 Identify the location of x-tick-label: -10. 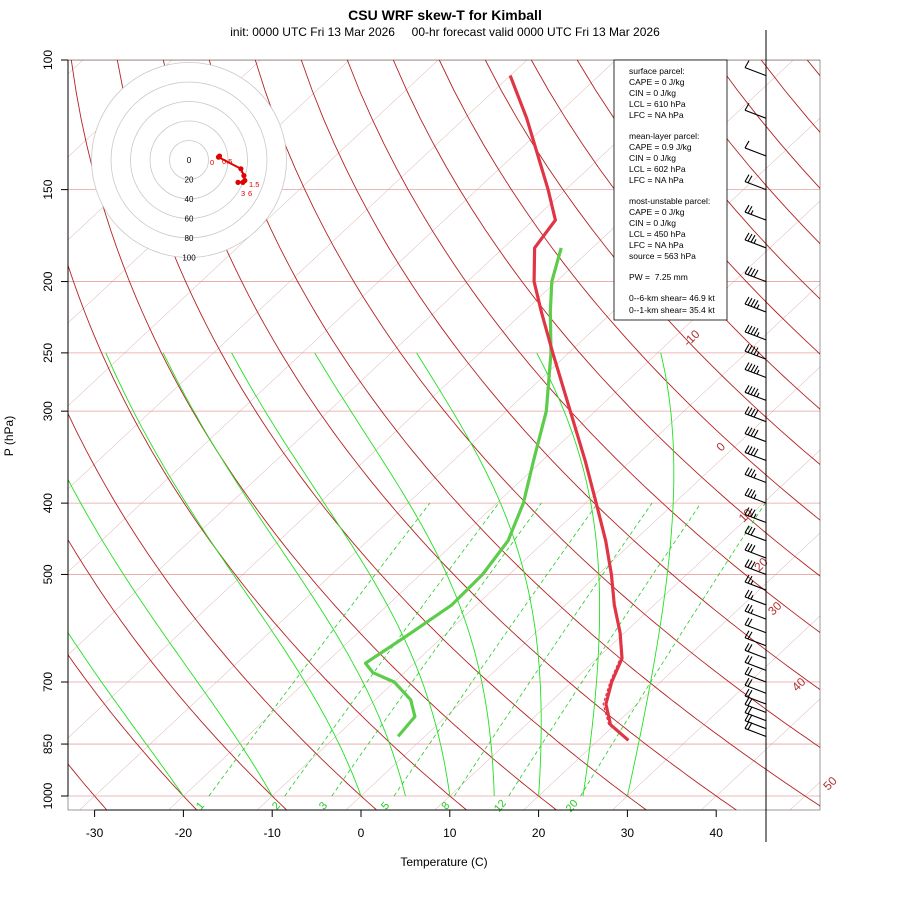
(273, 833).